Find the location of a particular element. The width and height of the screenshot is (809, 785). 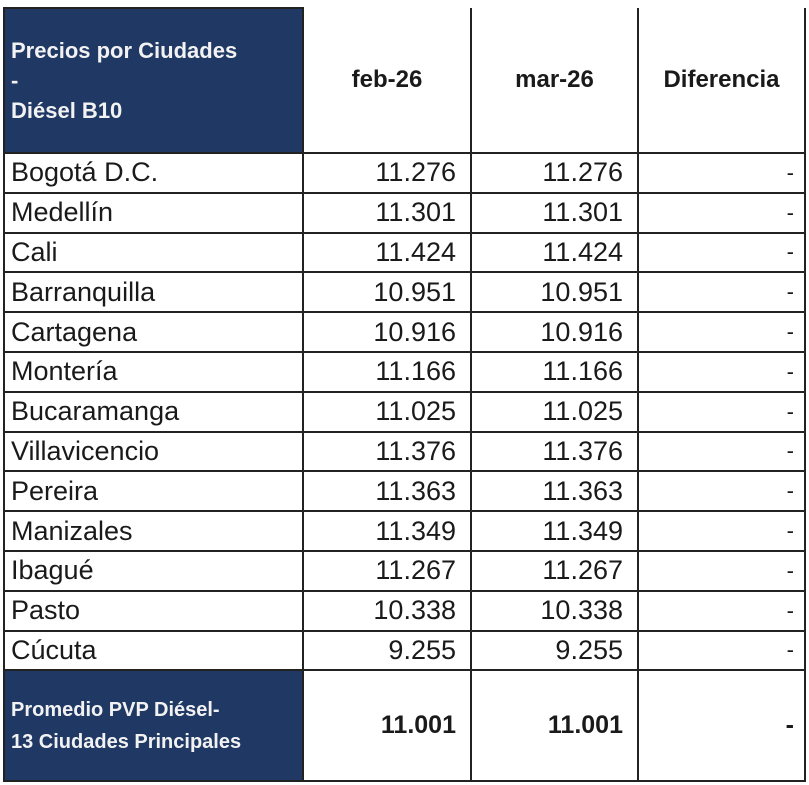

mar-value-cell: 11.301 is located at coordinates (554, 212).